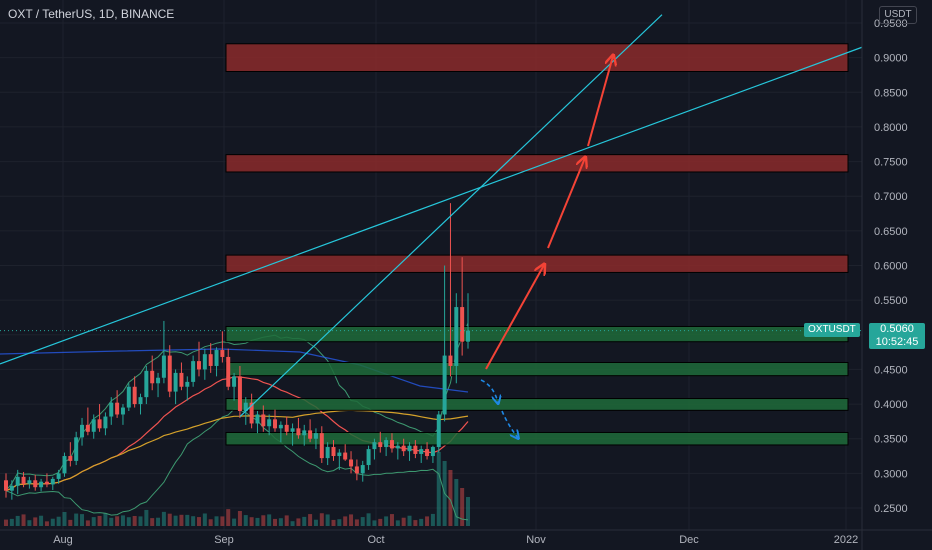  Describe the element at coordinates (546, 247) in the screenshot. I see `projection-arrows` at that location.